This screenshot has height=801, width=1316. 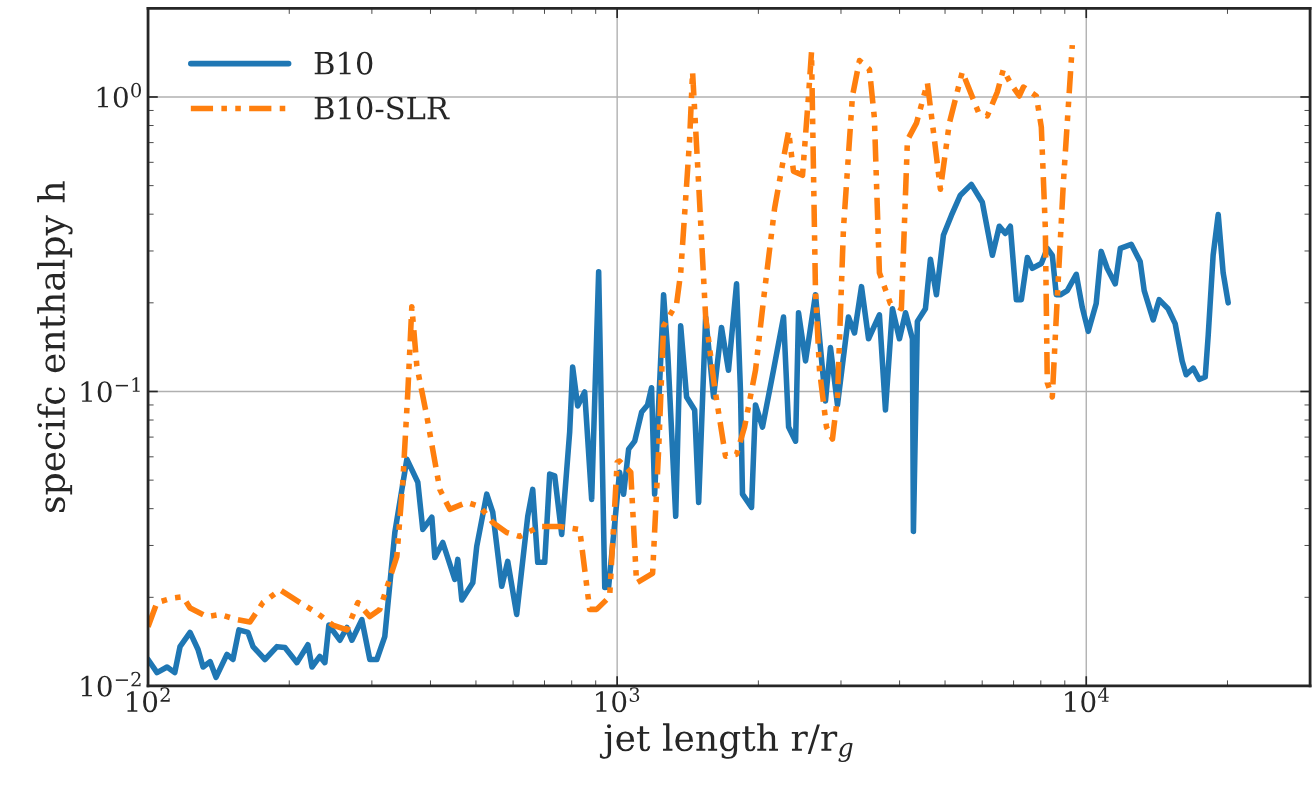 I want to click on x-axis-title: jet length r/r$_{g}$, so click(x=726, y=742).